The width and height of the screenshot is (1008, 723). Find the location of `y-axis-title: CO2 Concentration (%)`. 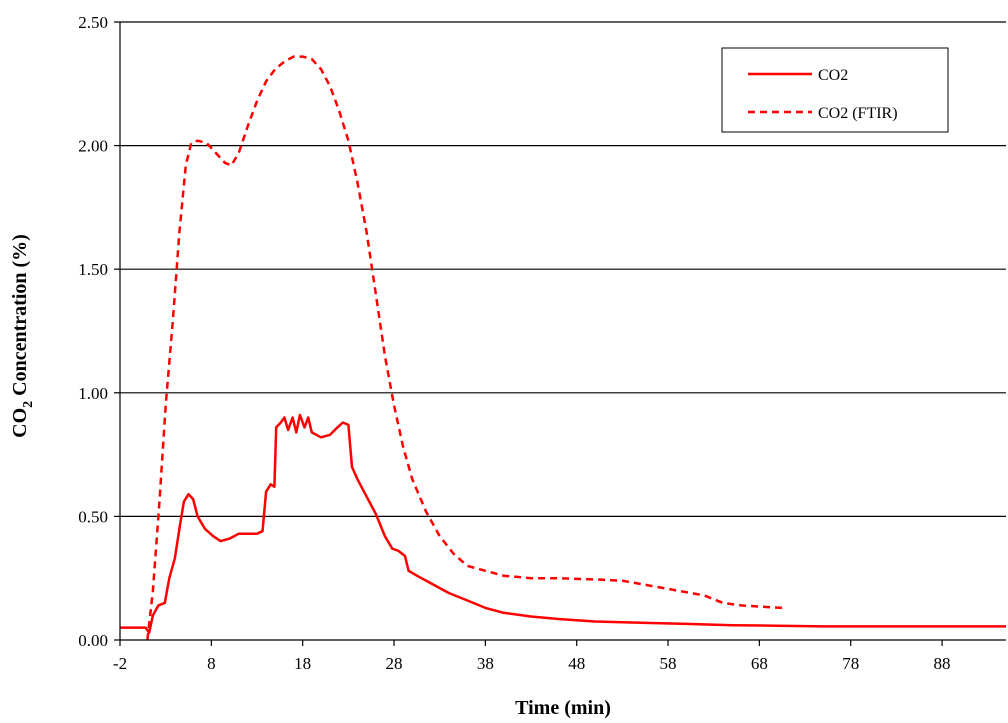

y-axis-title: CO2 Concentration (%) is located at coordinates (22, 336).